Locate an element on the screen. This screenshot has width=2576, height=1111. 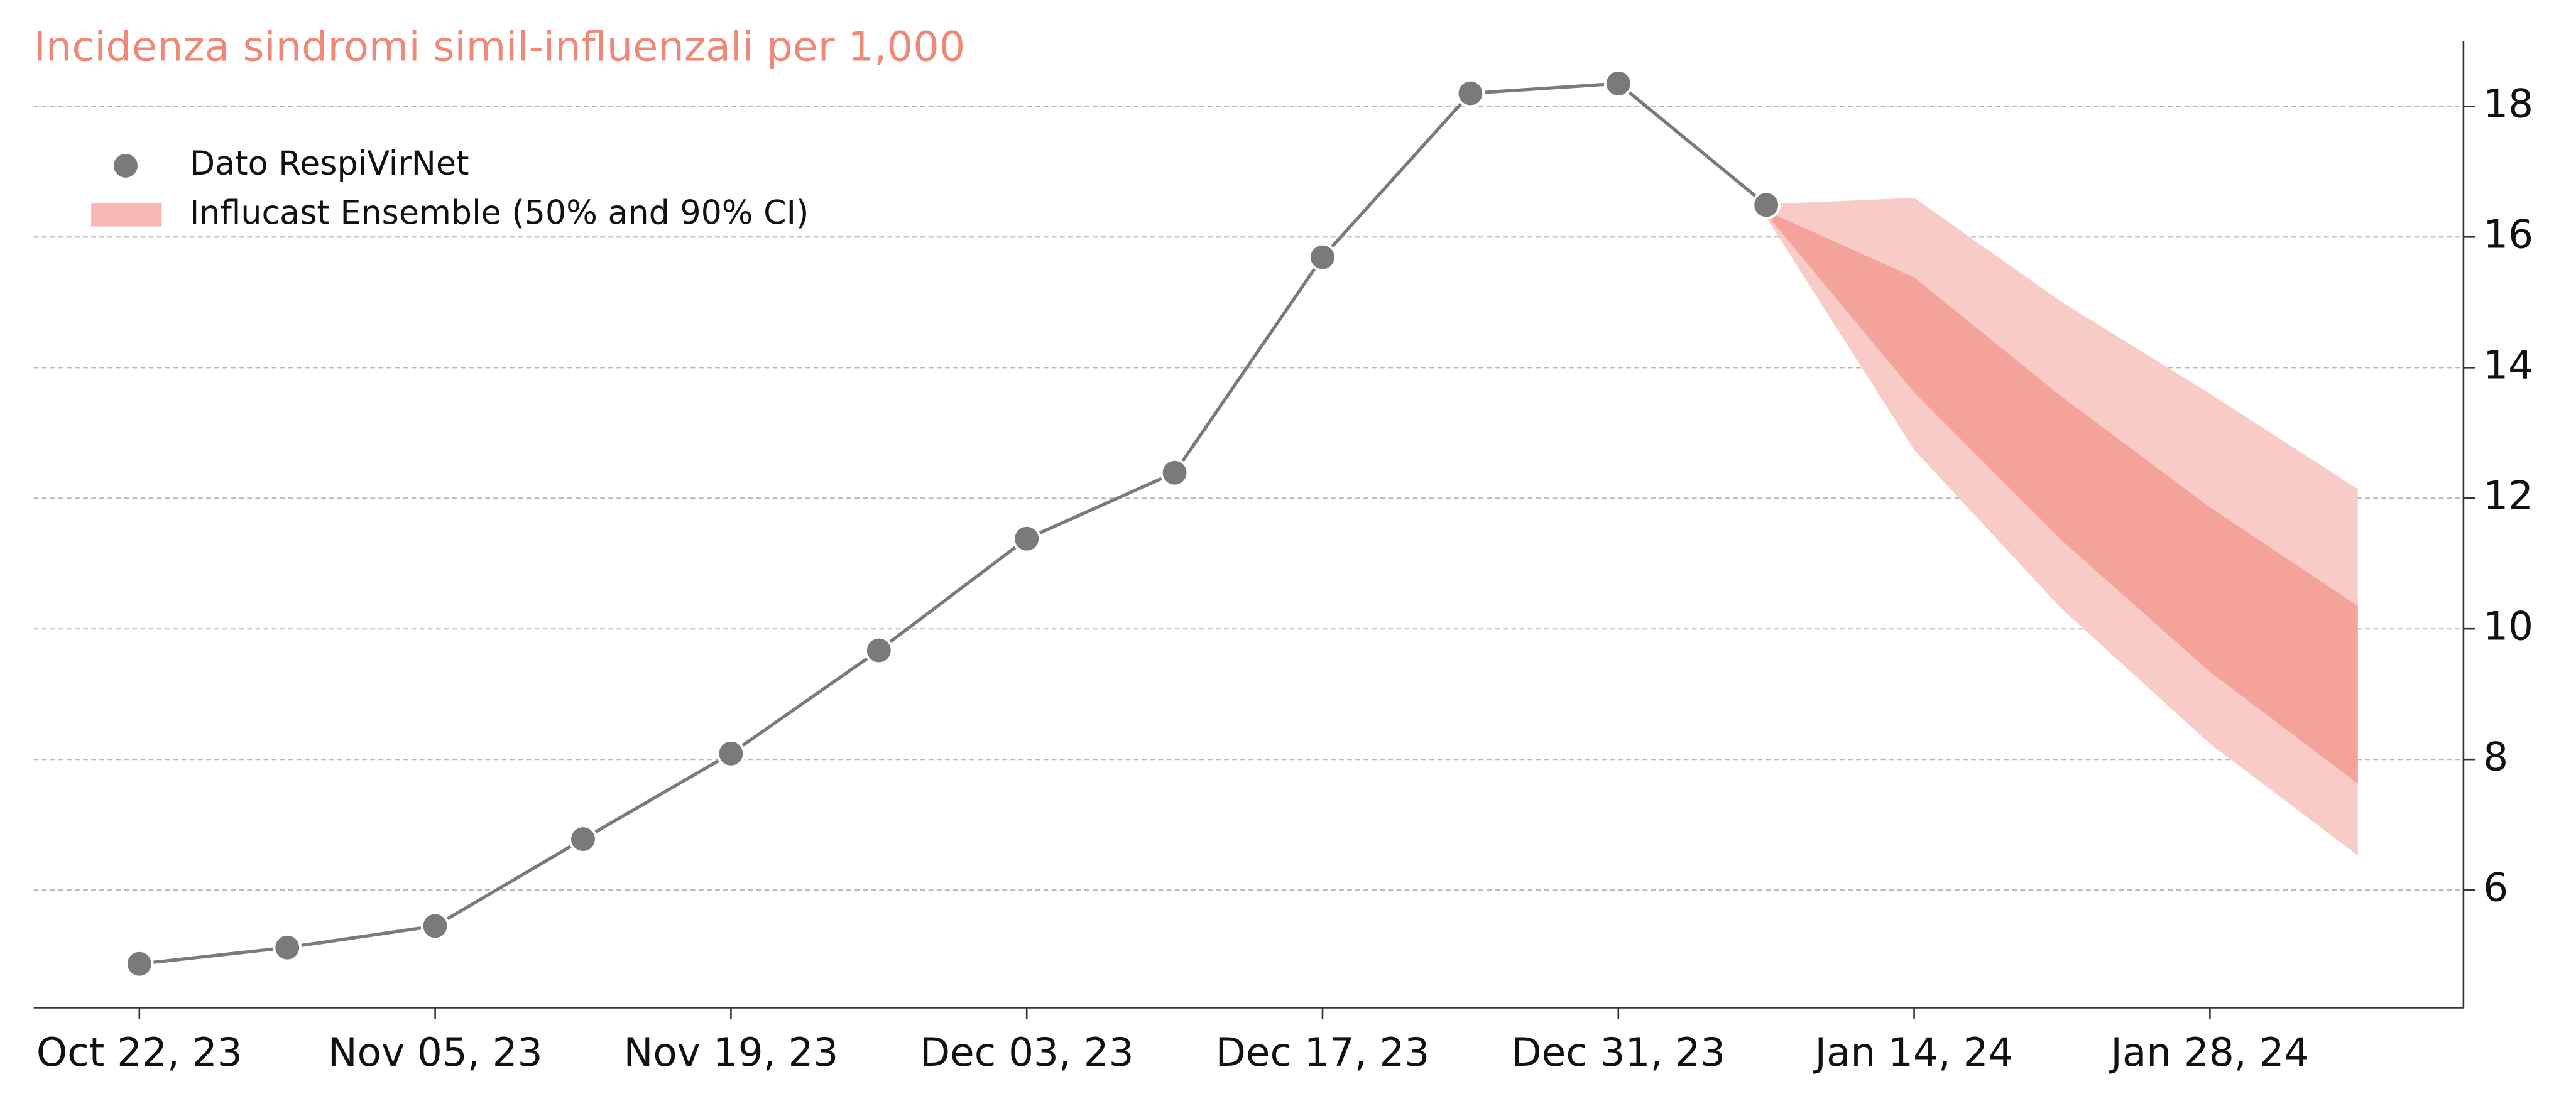
legend-label: Dato RespiVirNet is located at coordinates (330, 164).